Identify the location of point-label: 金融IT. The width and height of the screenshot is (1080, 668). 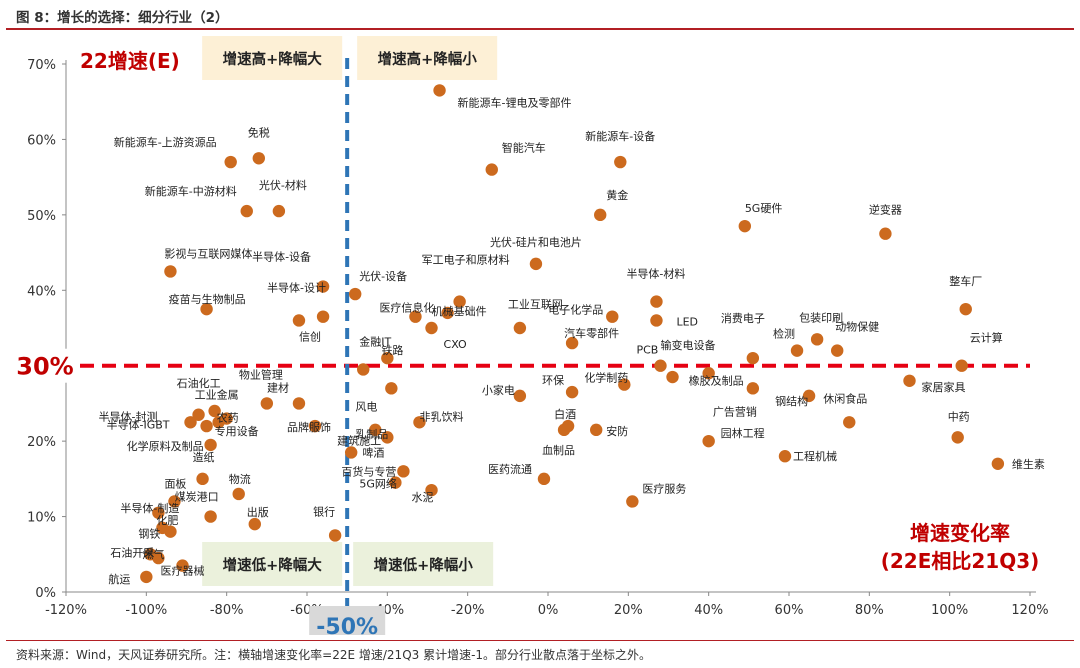
(375, 341).